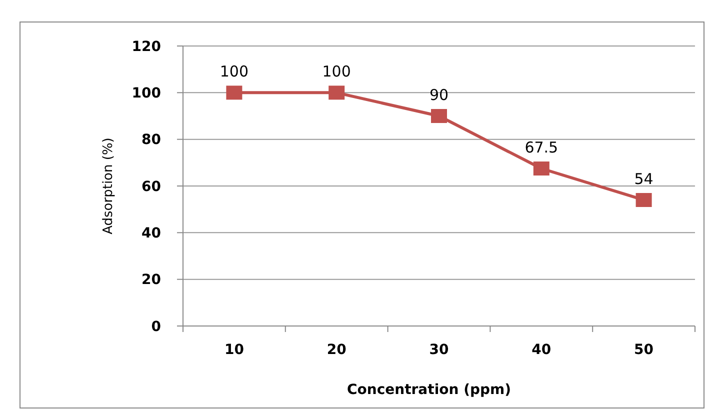 Image resolution: width=708 pixels, height=412 pixels. I want to click on y-tick-label: 80, so click(152, 140).